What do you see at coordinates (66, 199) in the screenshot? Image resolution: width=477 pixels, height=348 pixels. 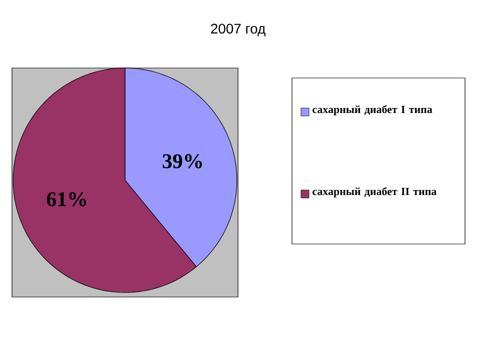 I see `data-label: 61%` at bounding box center [66, 199].